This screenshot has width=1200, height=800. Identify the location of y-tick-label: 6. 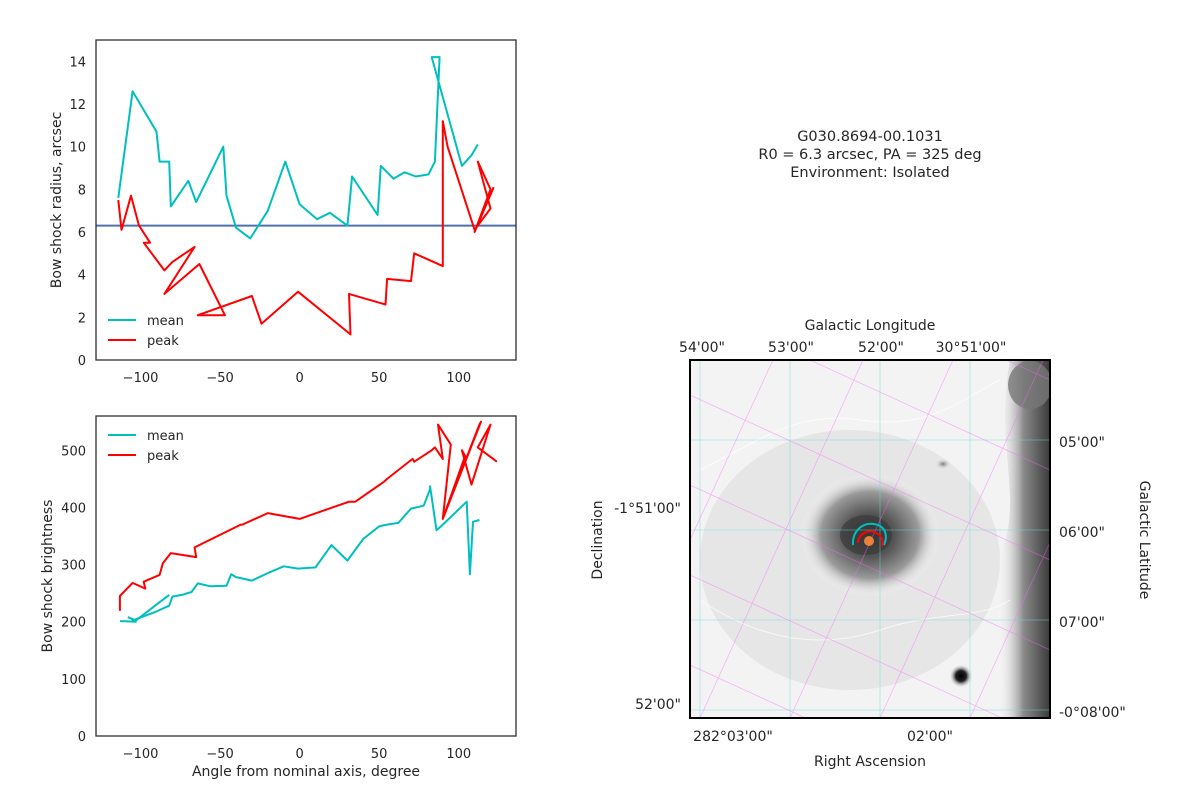
(82, 233).